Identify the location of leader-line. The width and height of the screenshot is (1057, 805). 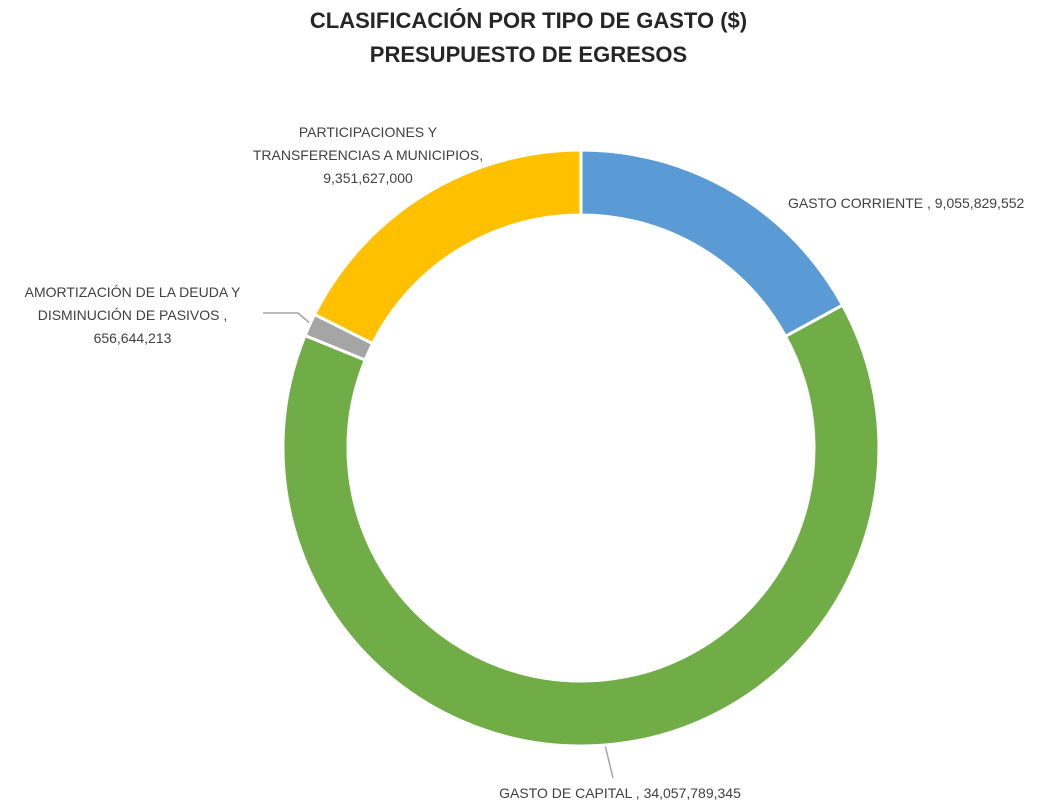
(288, 319).